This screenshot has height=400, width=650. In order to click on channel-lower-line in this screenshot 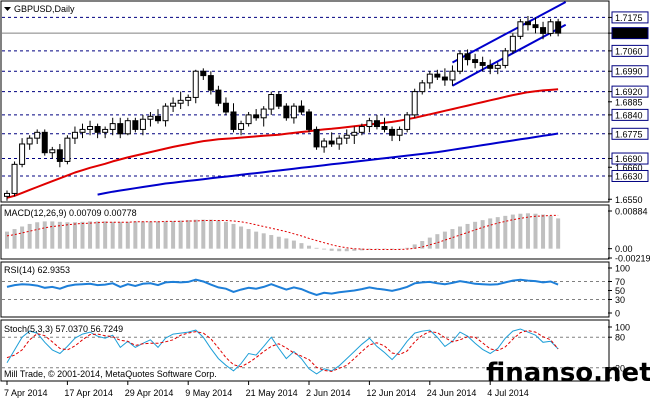, I will do `click(509, 55)`.